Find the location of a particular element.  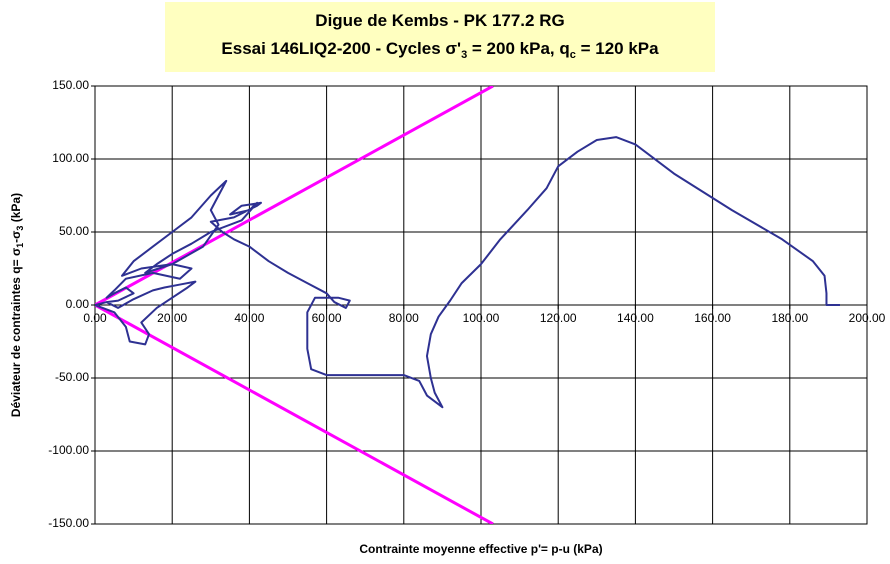

x-tick-label: 20.00 is located at coordinates (172, 318).